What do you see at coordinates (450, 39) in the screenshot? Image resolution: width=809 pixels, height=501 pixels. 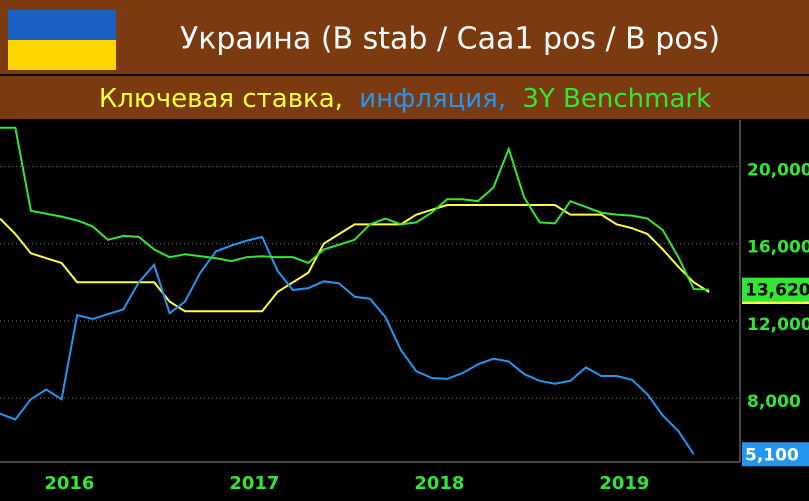 I see `chart-title: Украина (B stab / Caa1 pos / B pos)` at bounding box center [450, 39].